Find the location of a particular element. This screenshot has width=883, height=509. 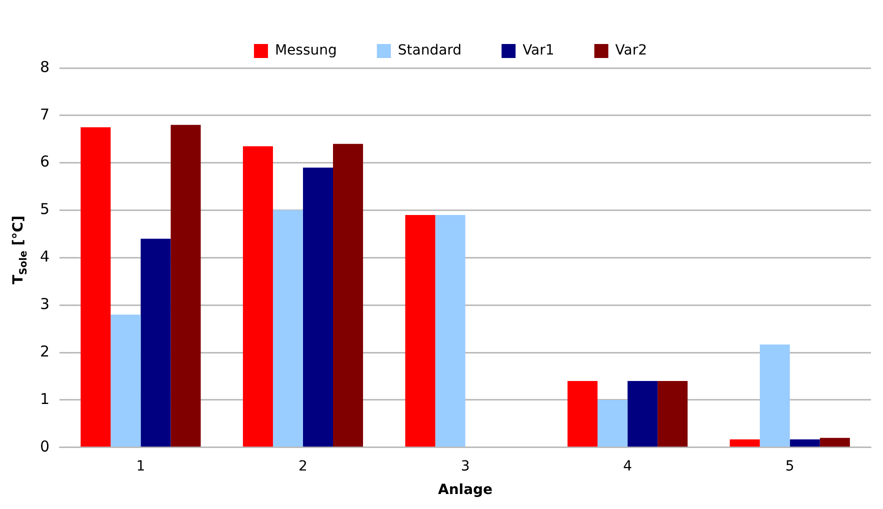

y-tick-label: 0 is located at coordinates (45, 446).